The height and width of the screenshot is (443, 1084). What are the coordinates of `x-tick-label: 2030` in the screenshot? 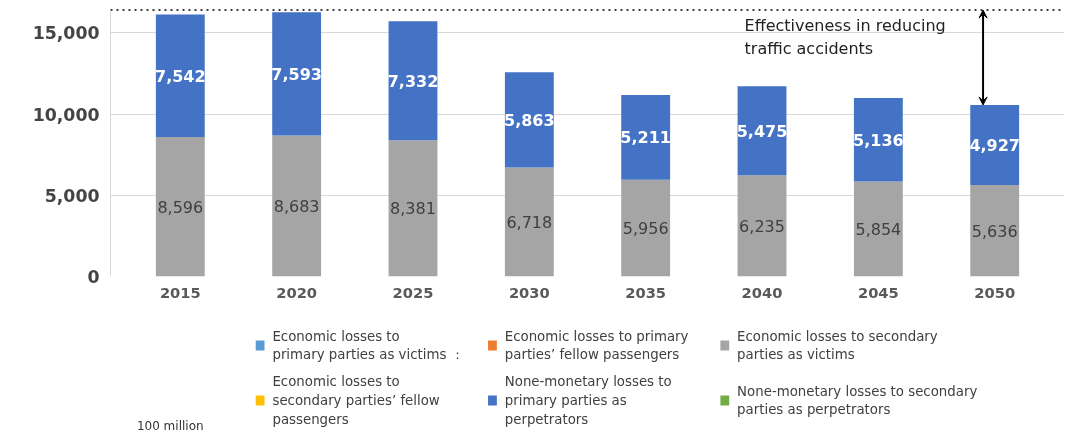 It's located at (529, 292).